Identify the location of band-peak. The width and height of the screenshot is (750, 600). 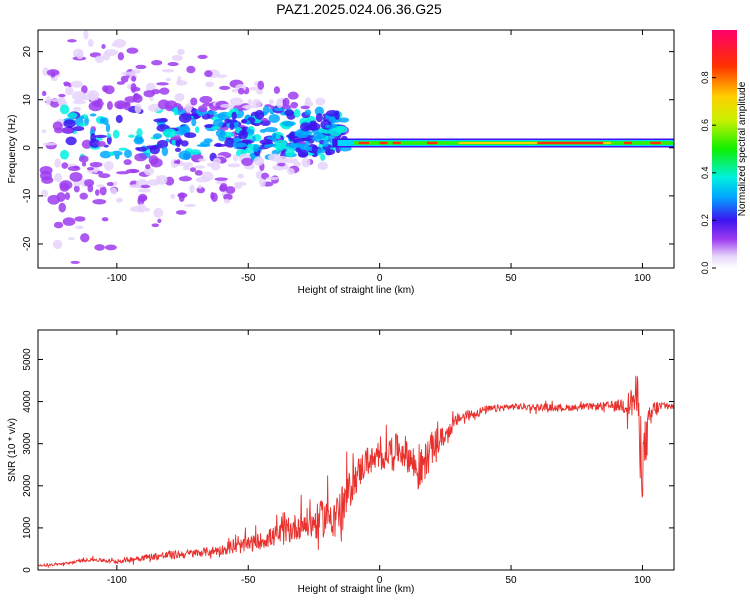
(364, 143).